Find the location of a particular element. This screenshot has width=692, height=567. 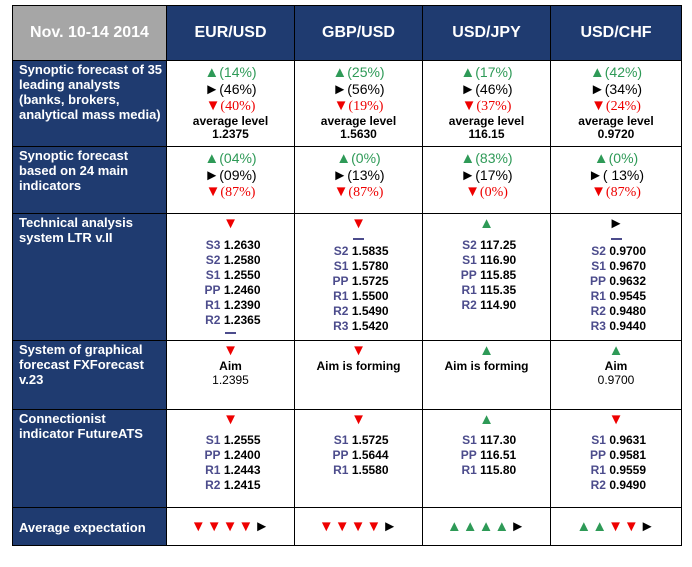

row-label: Technical analysis system LTR v.II is located at coordinates (89, 277).